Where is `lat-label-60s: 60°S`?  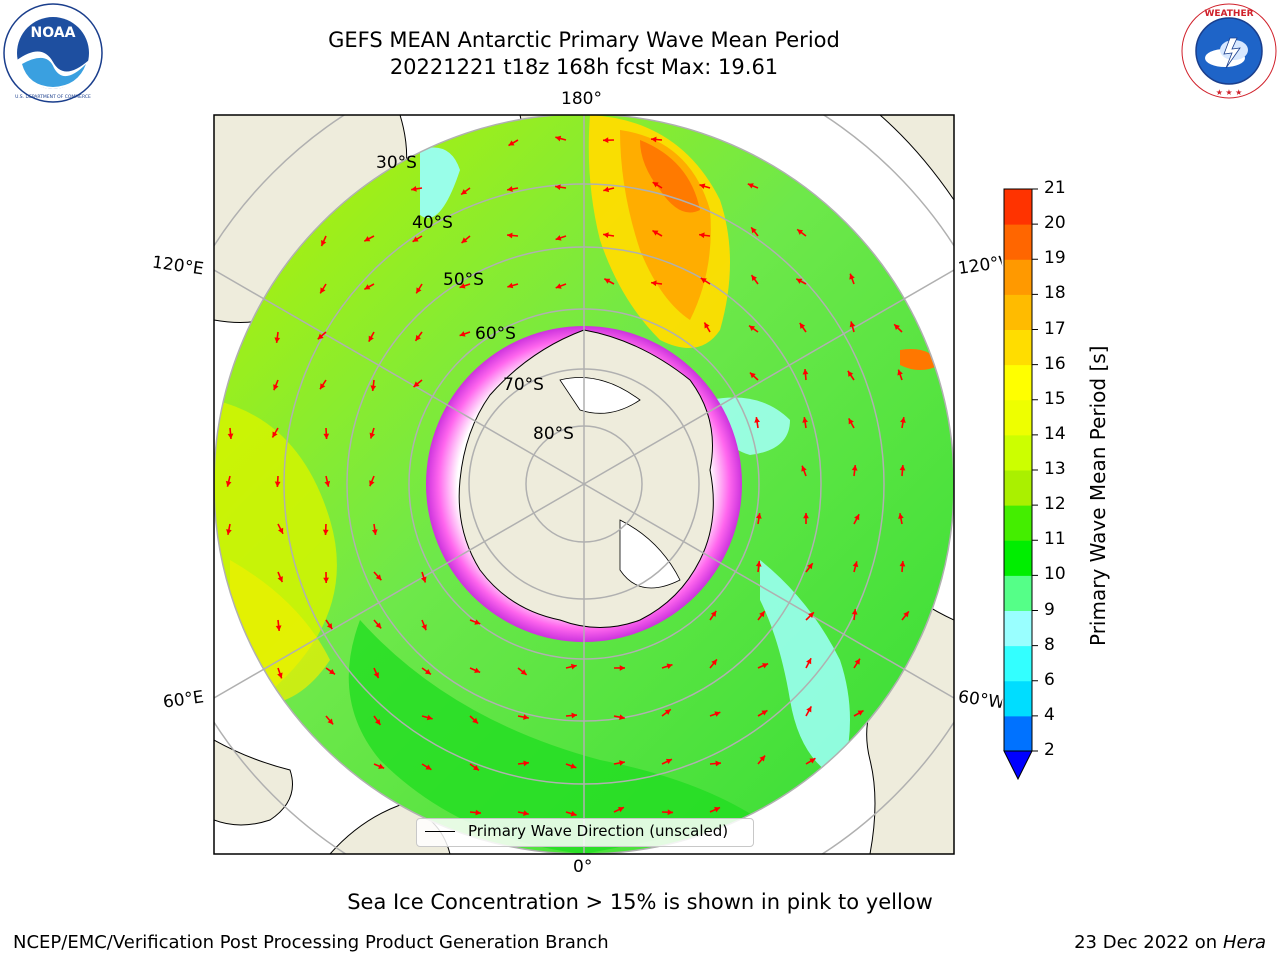 lat-label-60s: 60°S is located at coordinates (495, 334).